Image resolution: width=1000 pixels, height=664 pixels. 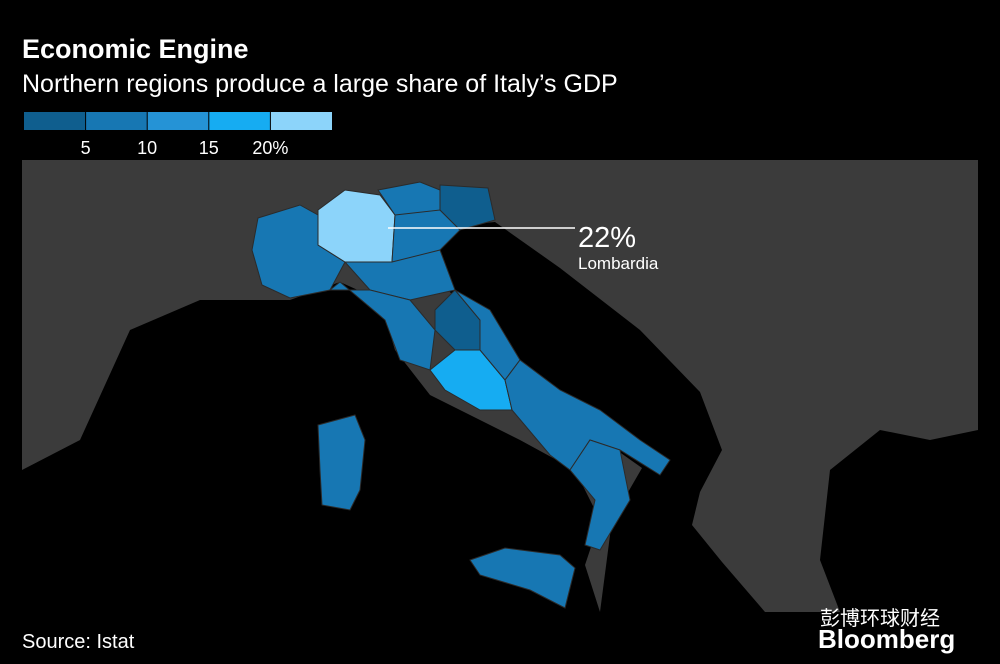 What do you see at coordinates (618, 263) in the screenshot?
I see `annotation-region: Lombardia` at bounding box center [618, 263].